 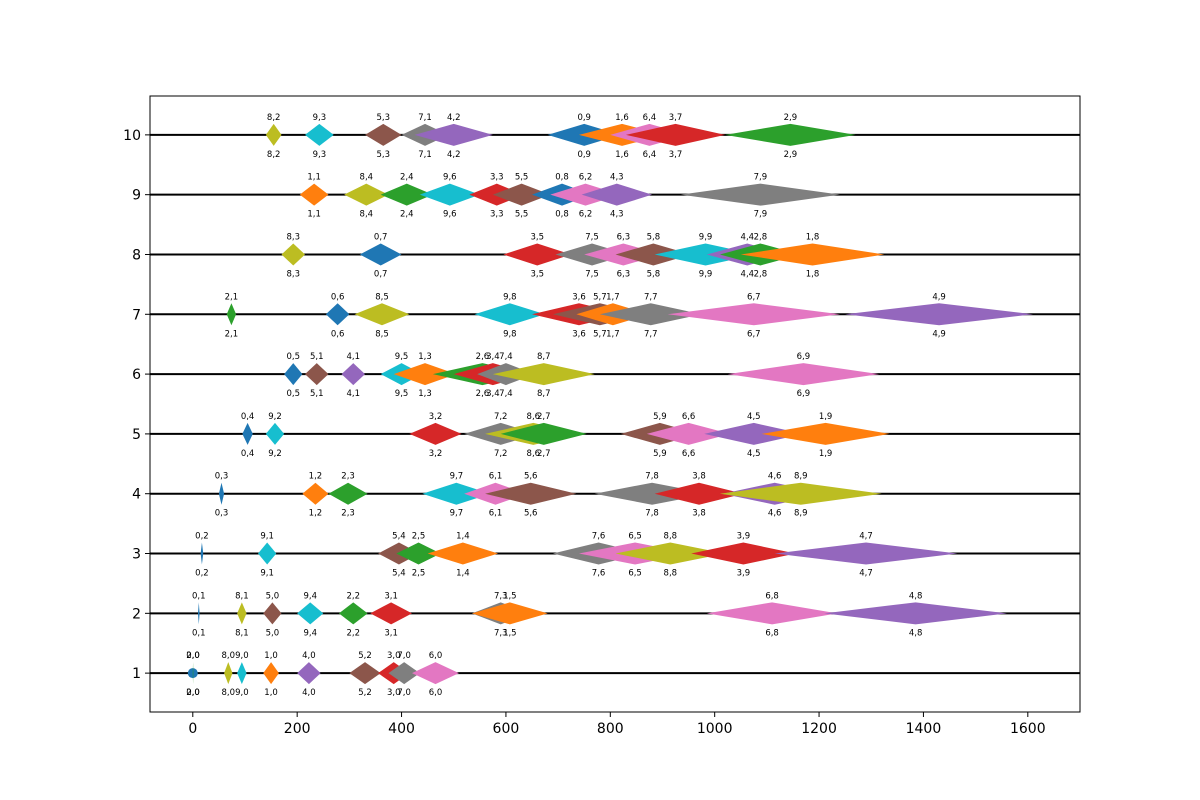 What do you see at coordinates (493, 357) in the screenshot?
I see `mark-label-top: 3,4` at bounding box center [493, 357].